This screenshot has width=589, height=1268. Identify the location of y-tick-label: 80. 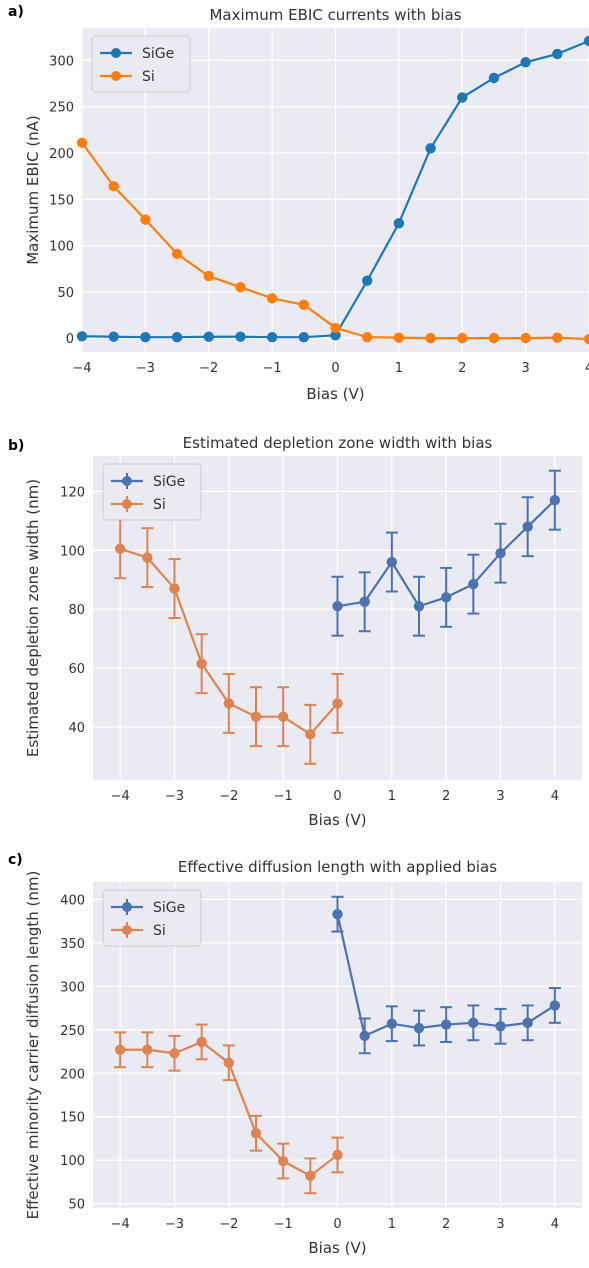
(76, 610).